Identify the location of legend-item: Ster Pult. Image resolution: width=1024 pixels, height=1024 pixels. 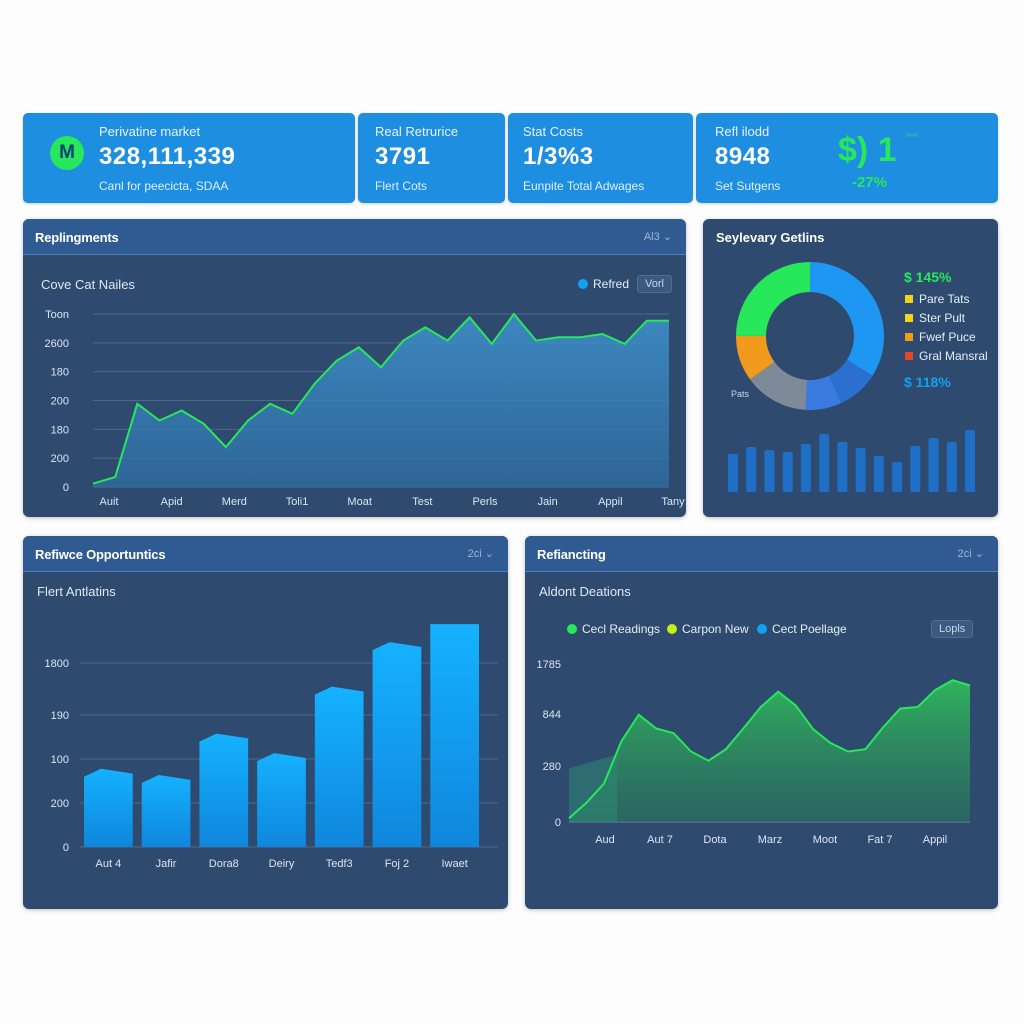
(935, 318).